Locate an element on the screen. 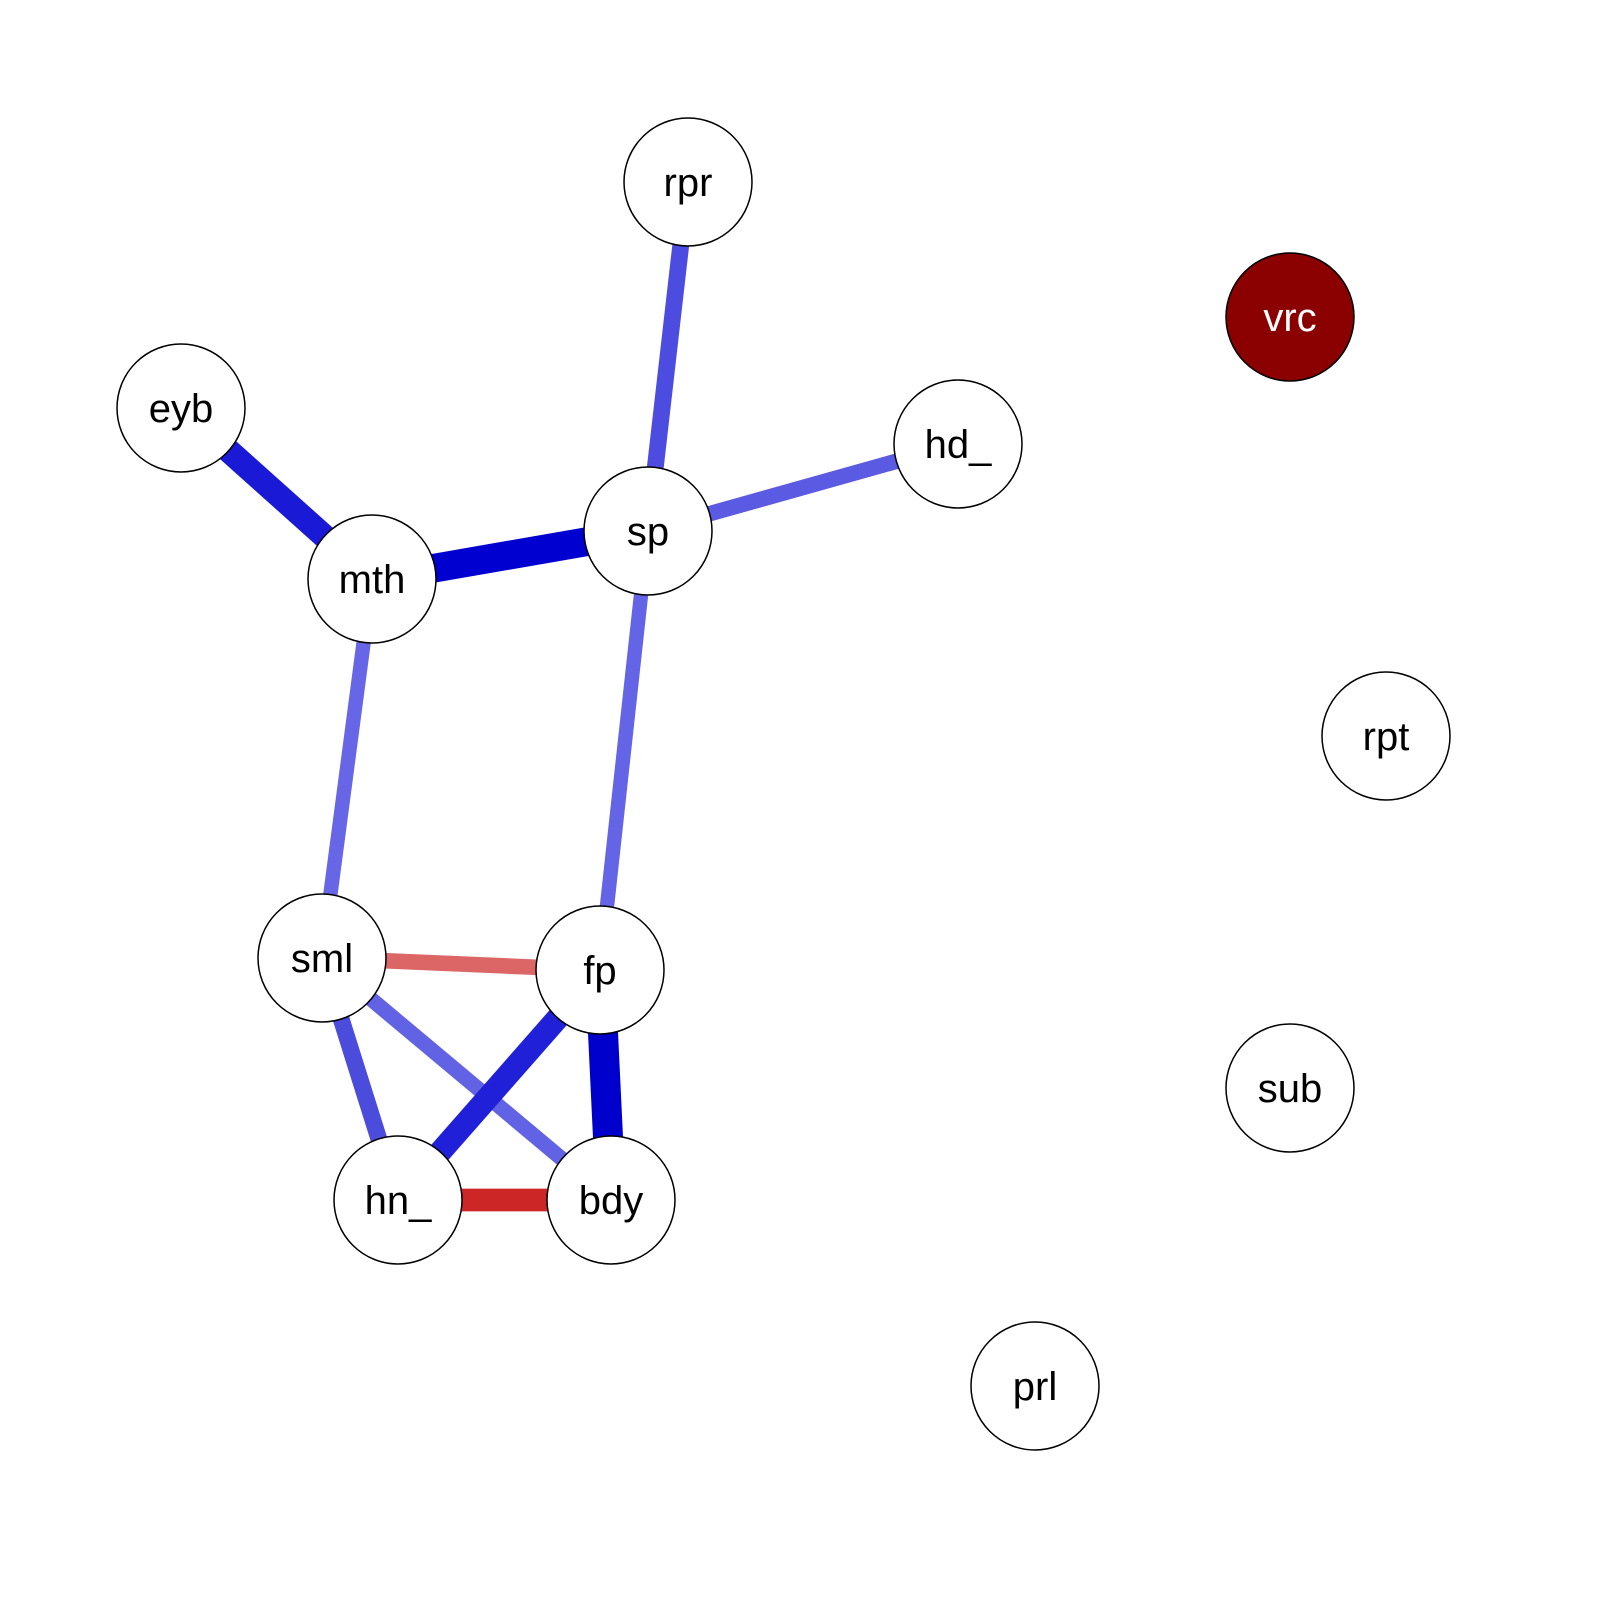 Image resolution: width=1600 pixels, height=1600 pixels. node-fp: fp is located at coordinates (600, 970).